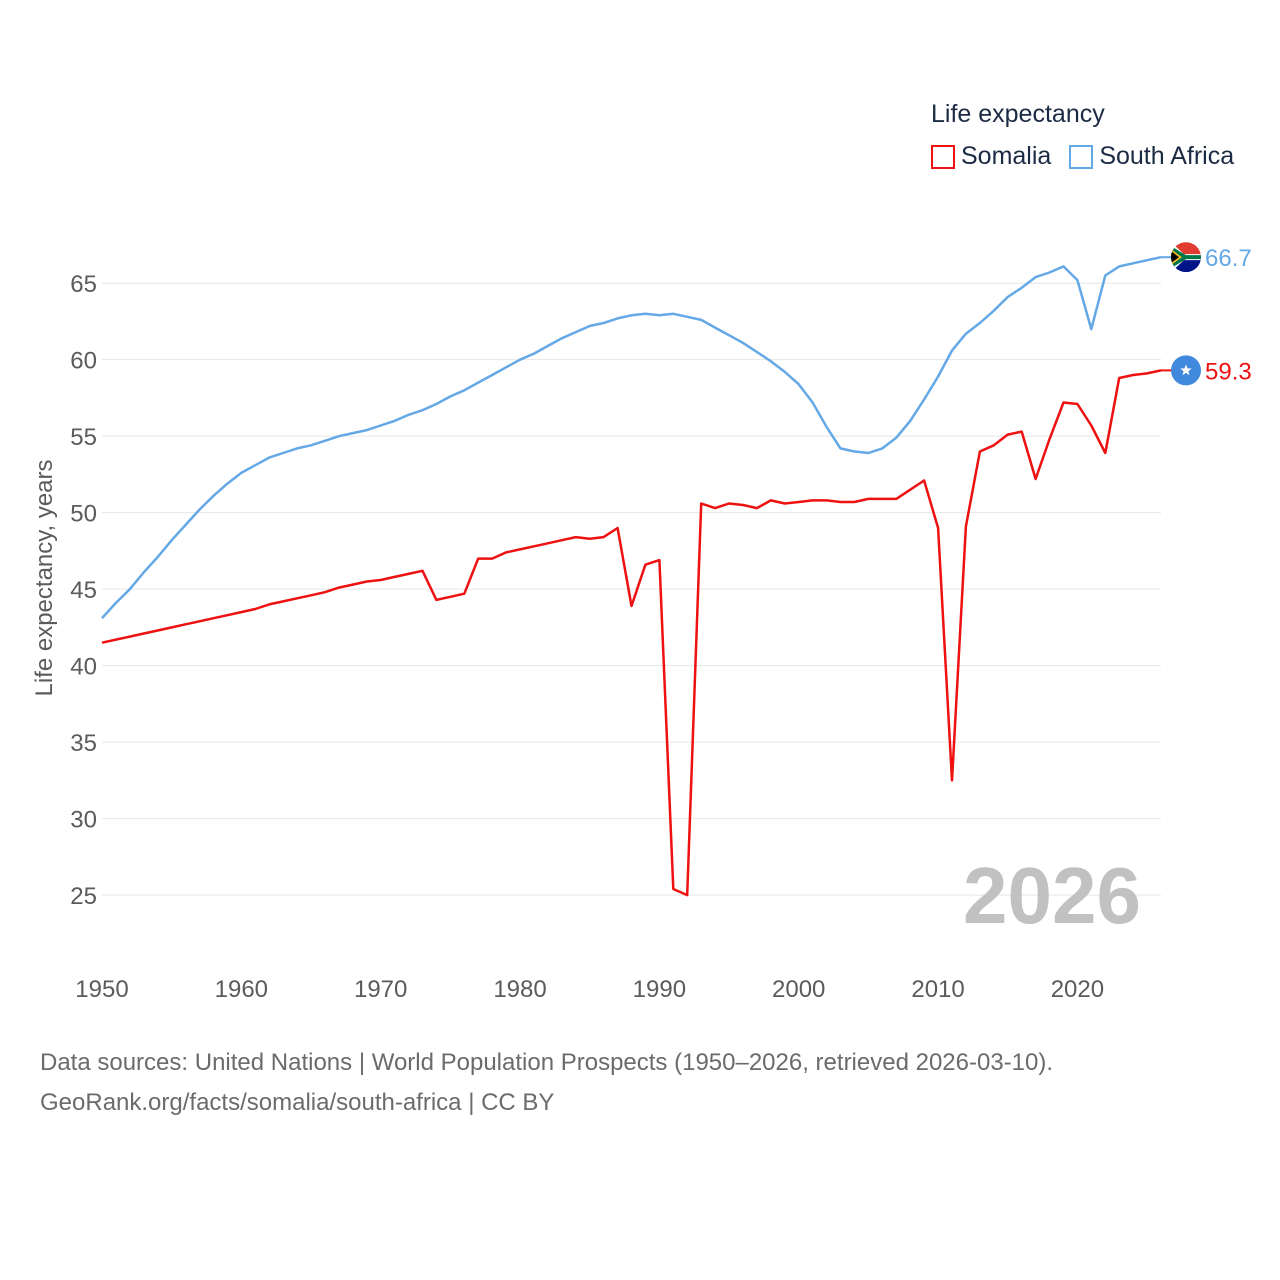 This screenshot has width=1280, height=1280. Describe the element at coordinates (589, 989) in the screenshot. I see `x-axis-ticks: 1950 1960 1970 1980 1990 2000 2010 2020` at that location.